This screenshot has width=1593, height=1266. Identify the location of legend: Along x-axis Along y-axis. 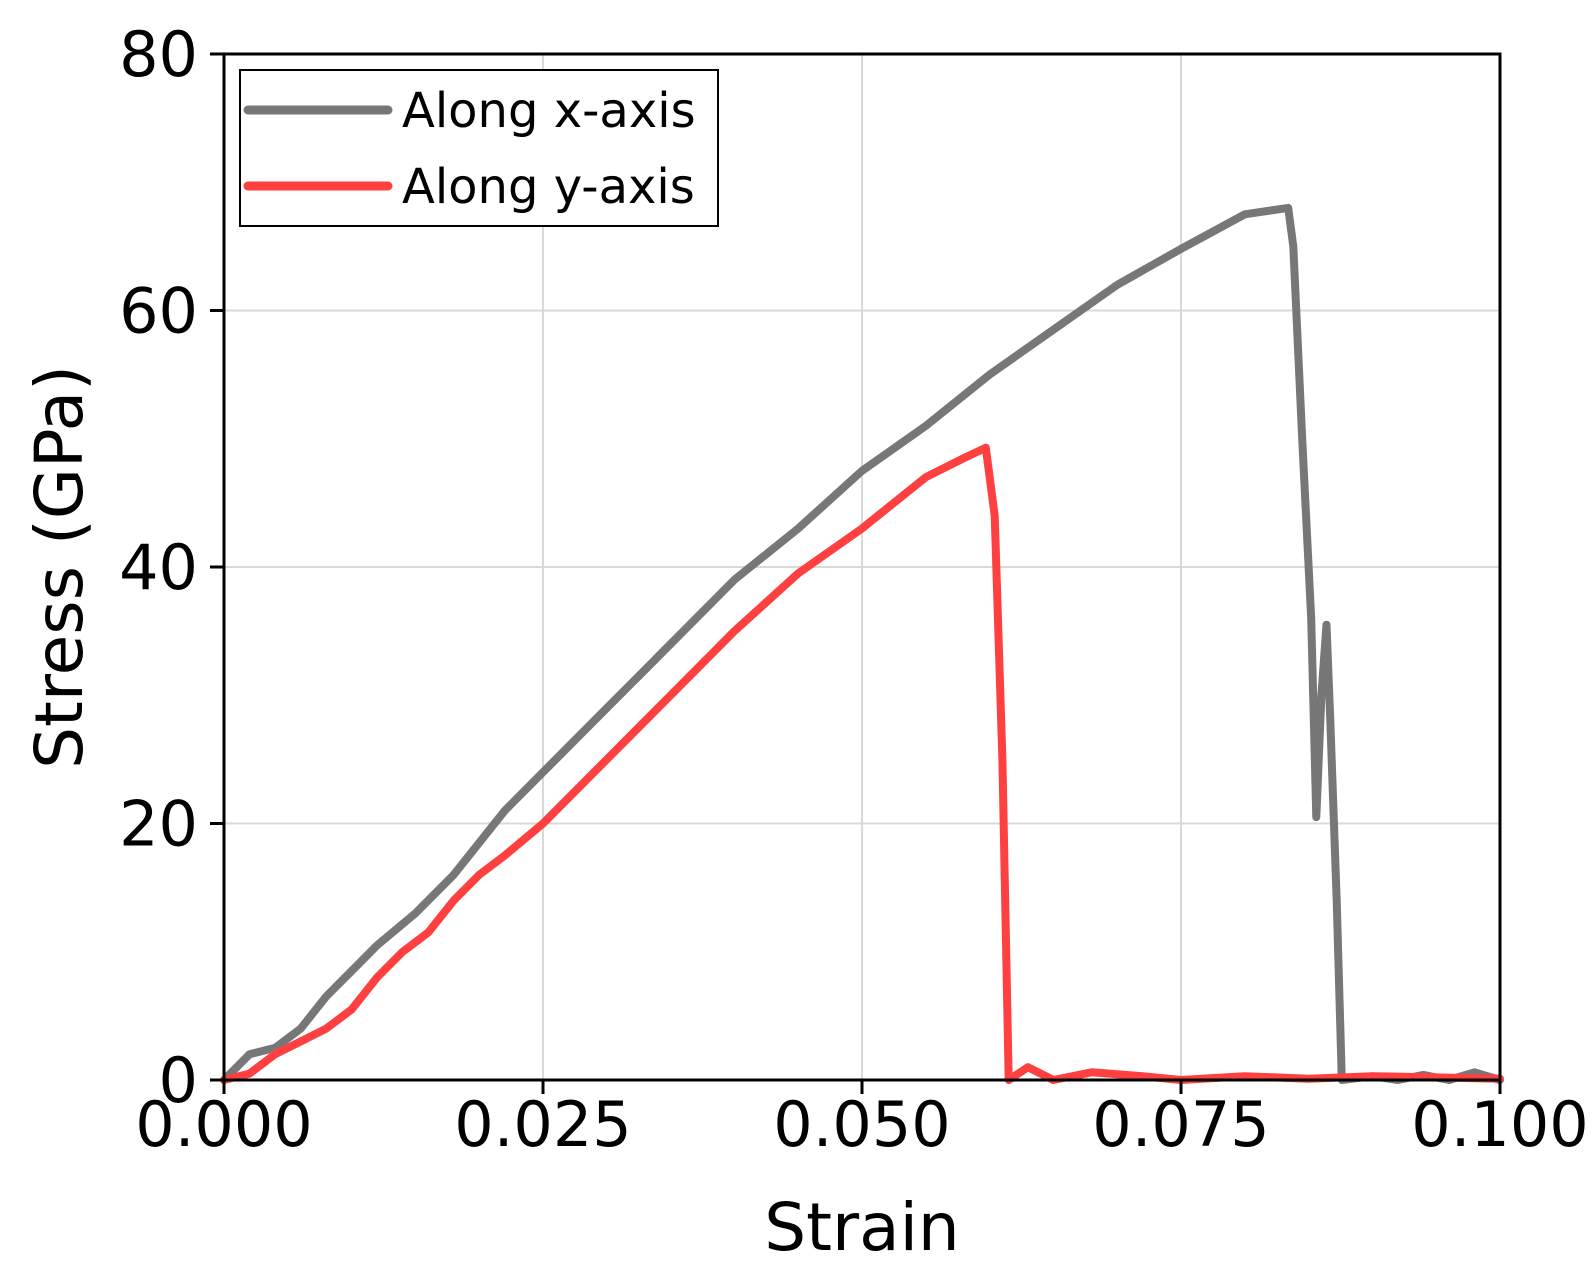
(479, 148).